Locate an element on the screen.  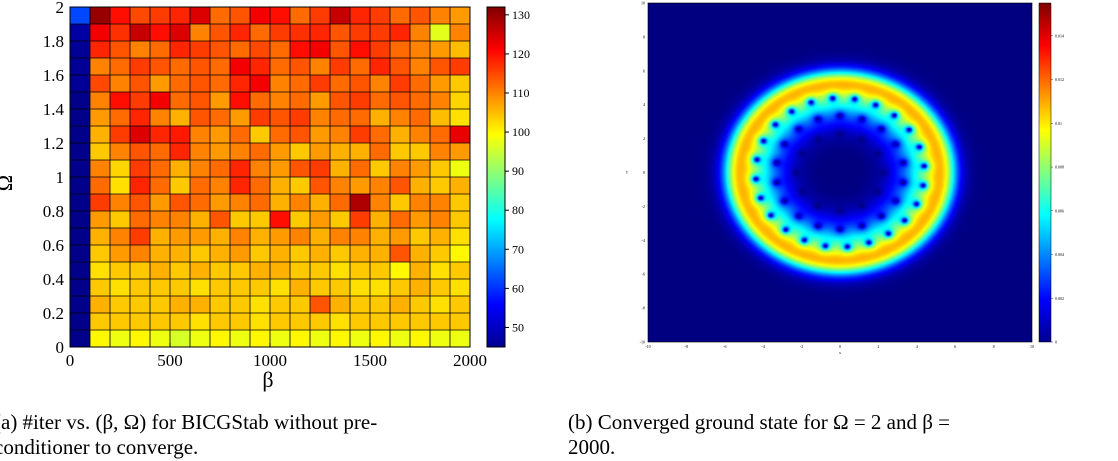
heatmap-b-x-tick-label: -8 is located at coordinates (686, 346).